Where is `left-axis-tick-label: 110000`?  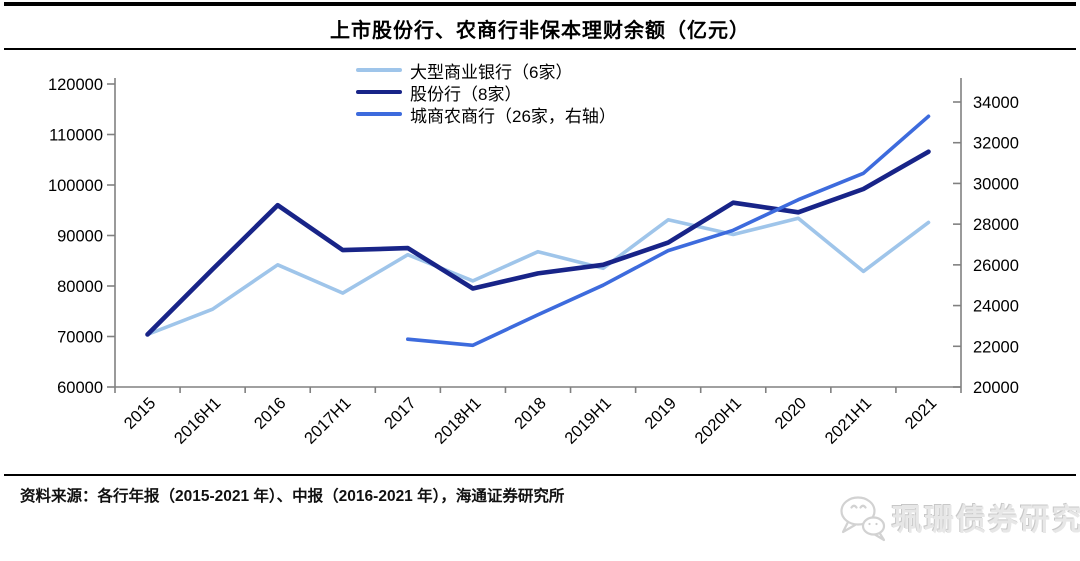 left-axis-tick-label: 110000 is located at coordinates (76, 136).